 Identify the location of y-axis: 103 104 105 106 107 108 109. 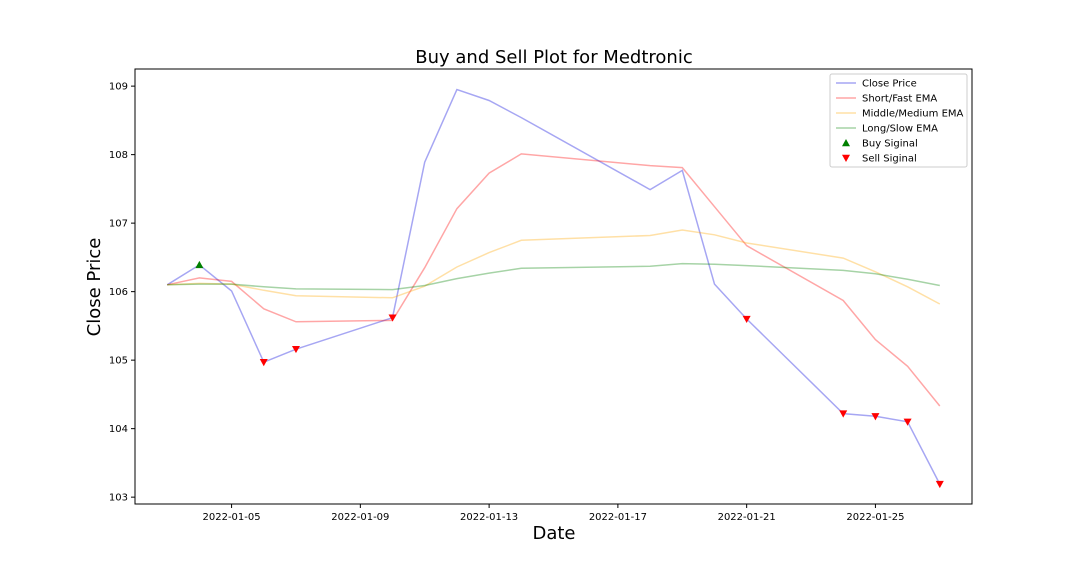
(122, 293).